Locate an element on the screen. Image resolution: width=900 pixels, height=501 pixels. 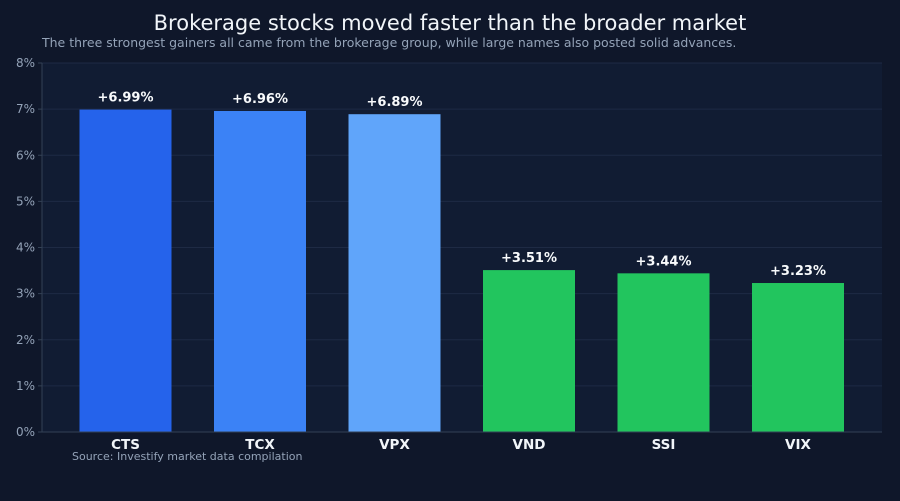
data-label: +3.23% is located at coordinates (798, 271).